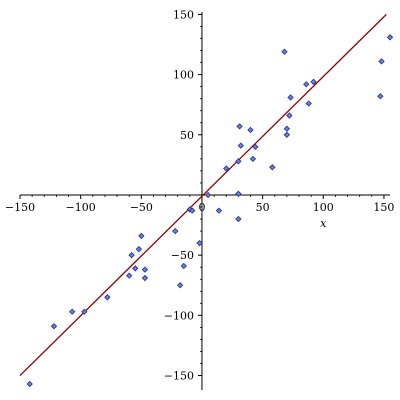 The image size is (400, 400). I want to click on y-tick-label: −150, so click(179, 376).